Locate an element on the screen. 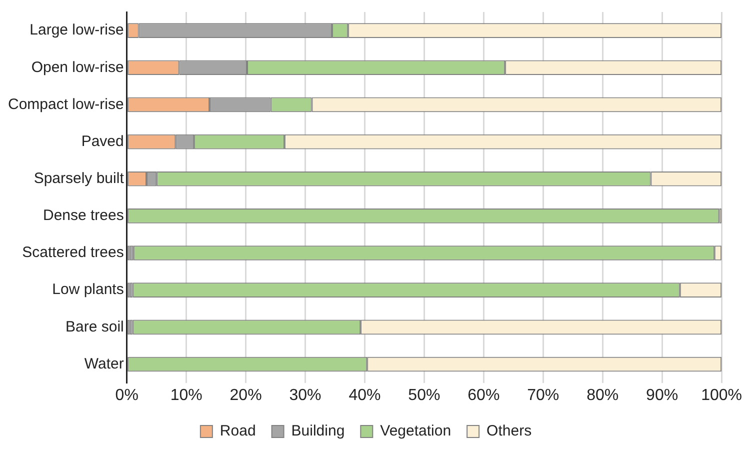 Image resolution: width=745 pixels, height=451 pixels. x-tick-label: 80% is located at coordinates (602, 395).